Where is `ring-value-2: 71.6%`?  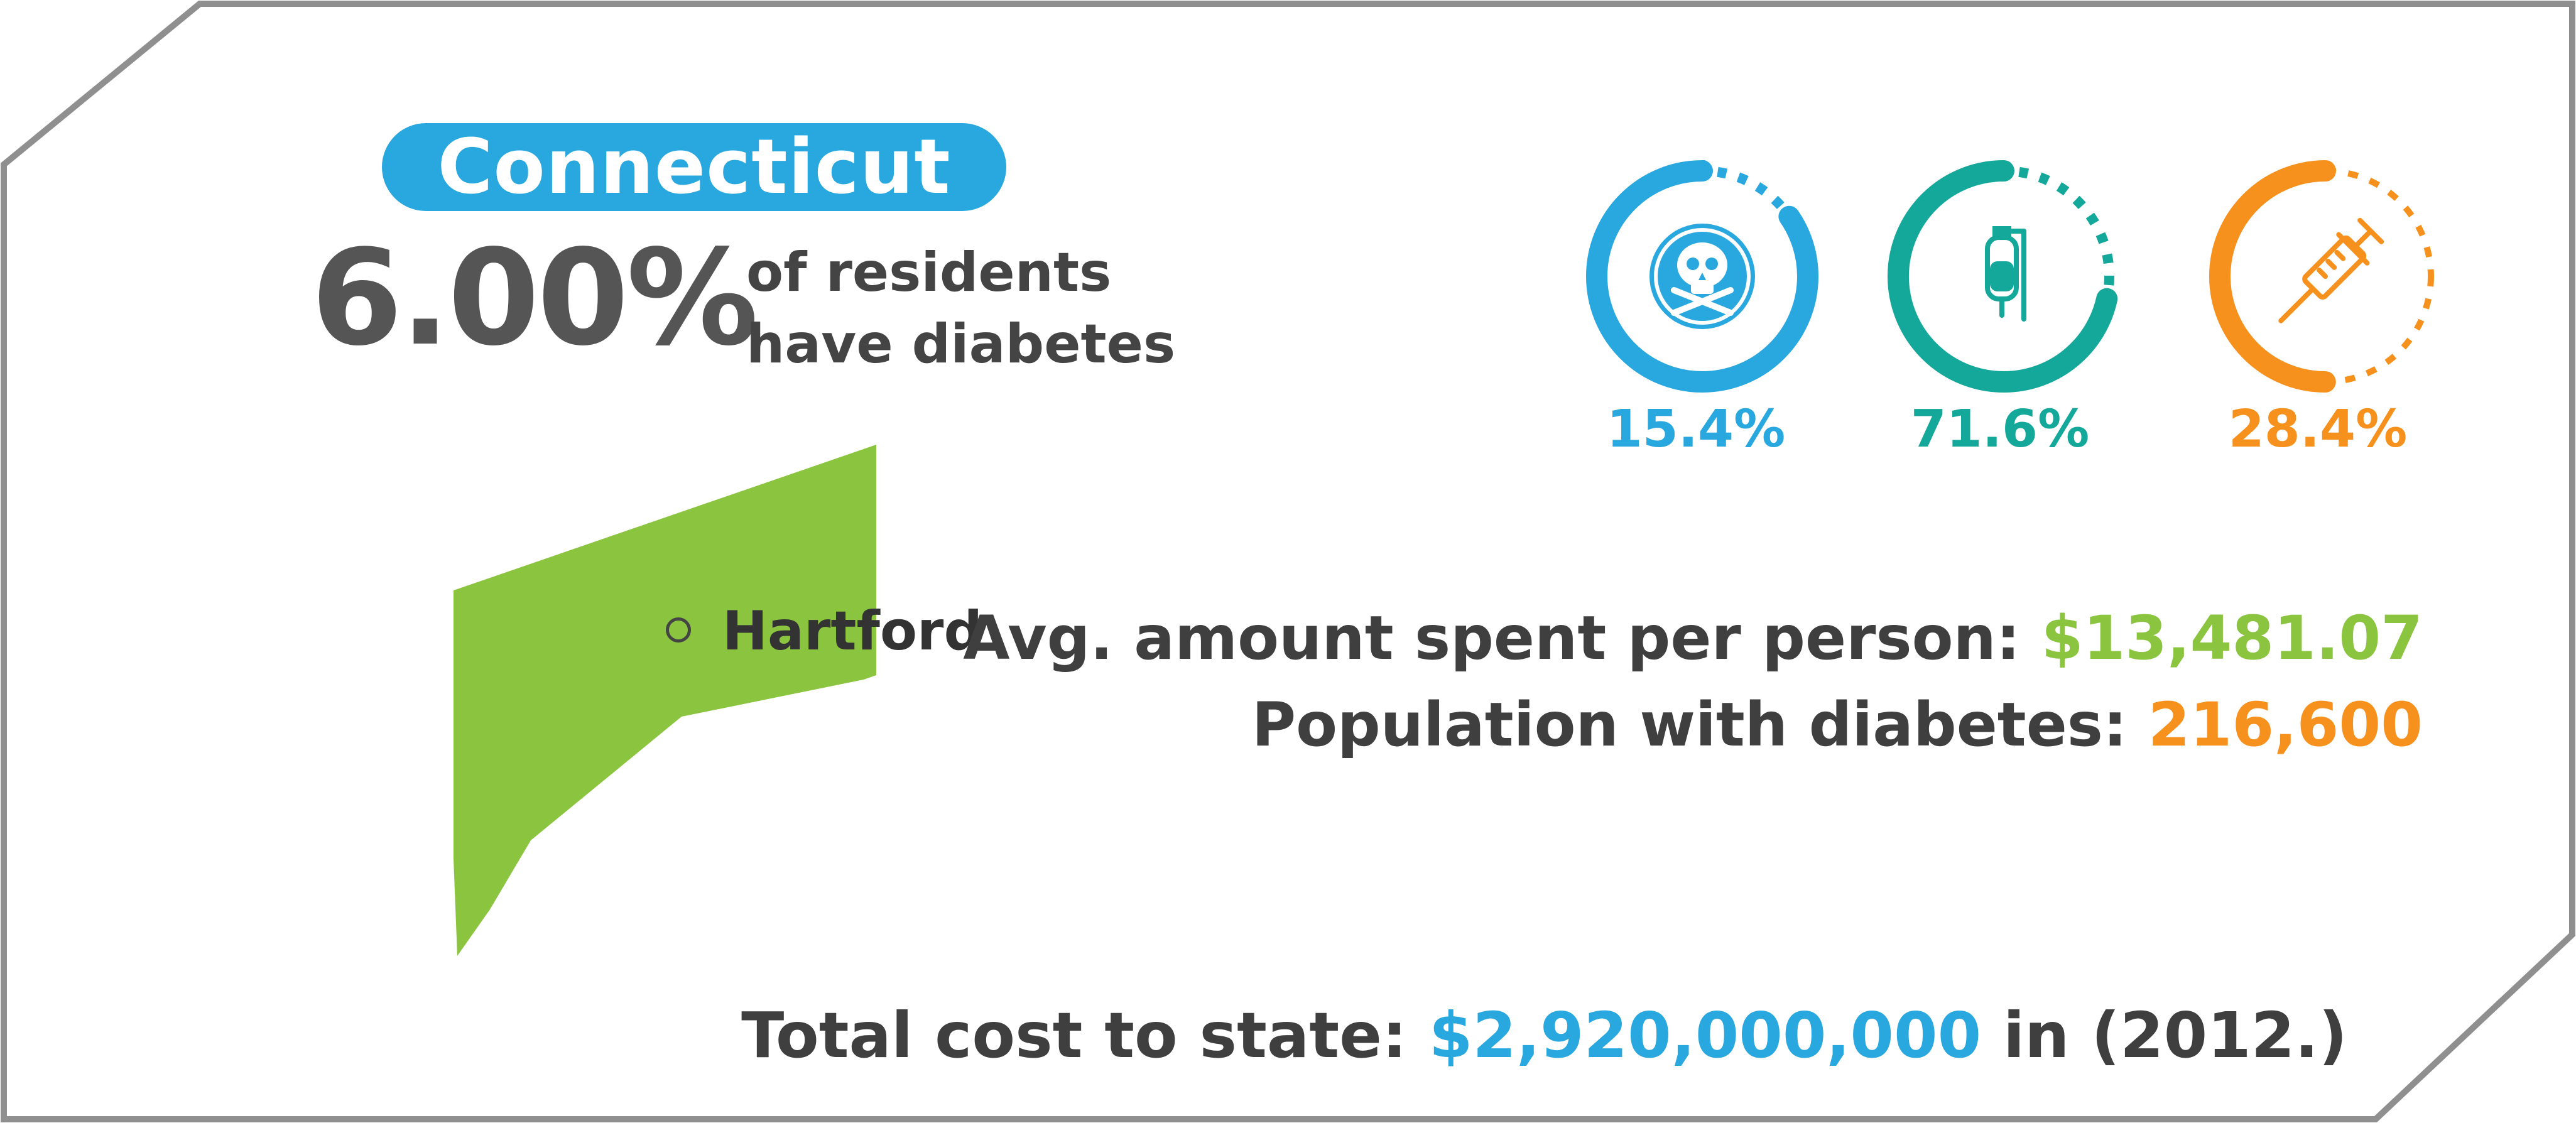
ring-value-2: 71.6% is located at coordinates (2000, 429).